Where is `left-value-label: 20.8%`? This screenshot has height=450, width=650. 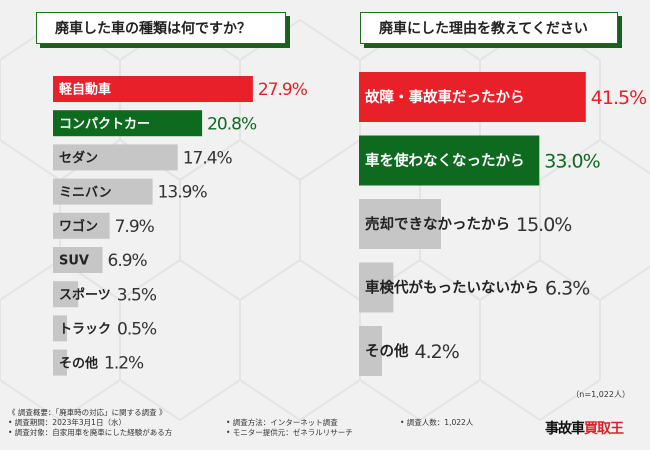
left-value-label: 20.8% is located at coordinates (232, 124).